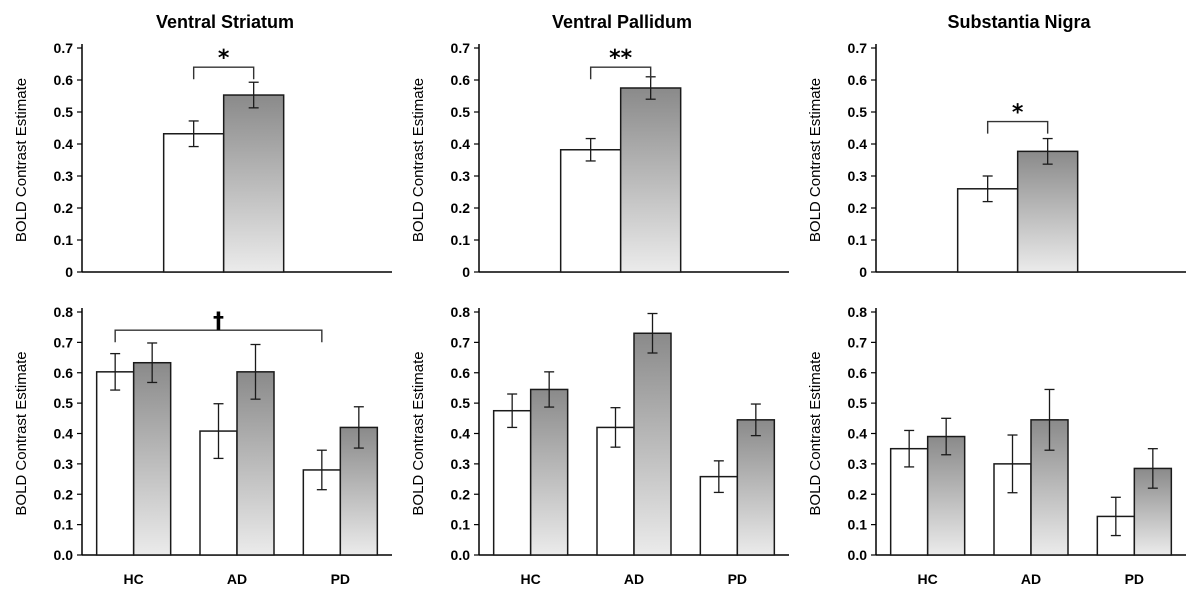 The width and height of the screenshot is (1192, 592). I want to click on significance-marker: **, so click(621, 58).